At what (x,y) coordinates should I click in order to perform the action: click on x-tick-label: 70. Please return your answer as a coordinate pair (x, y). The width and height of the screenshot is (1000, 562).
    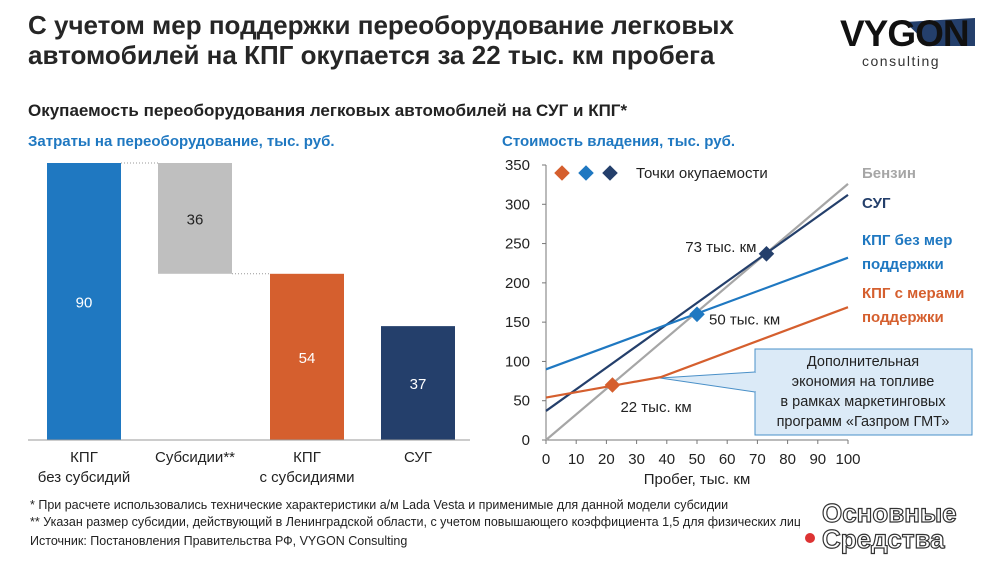
    Looking at the image, I should click on (757, 459).